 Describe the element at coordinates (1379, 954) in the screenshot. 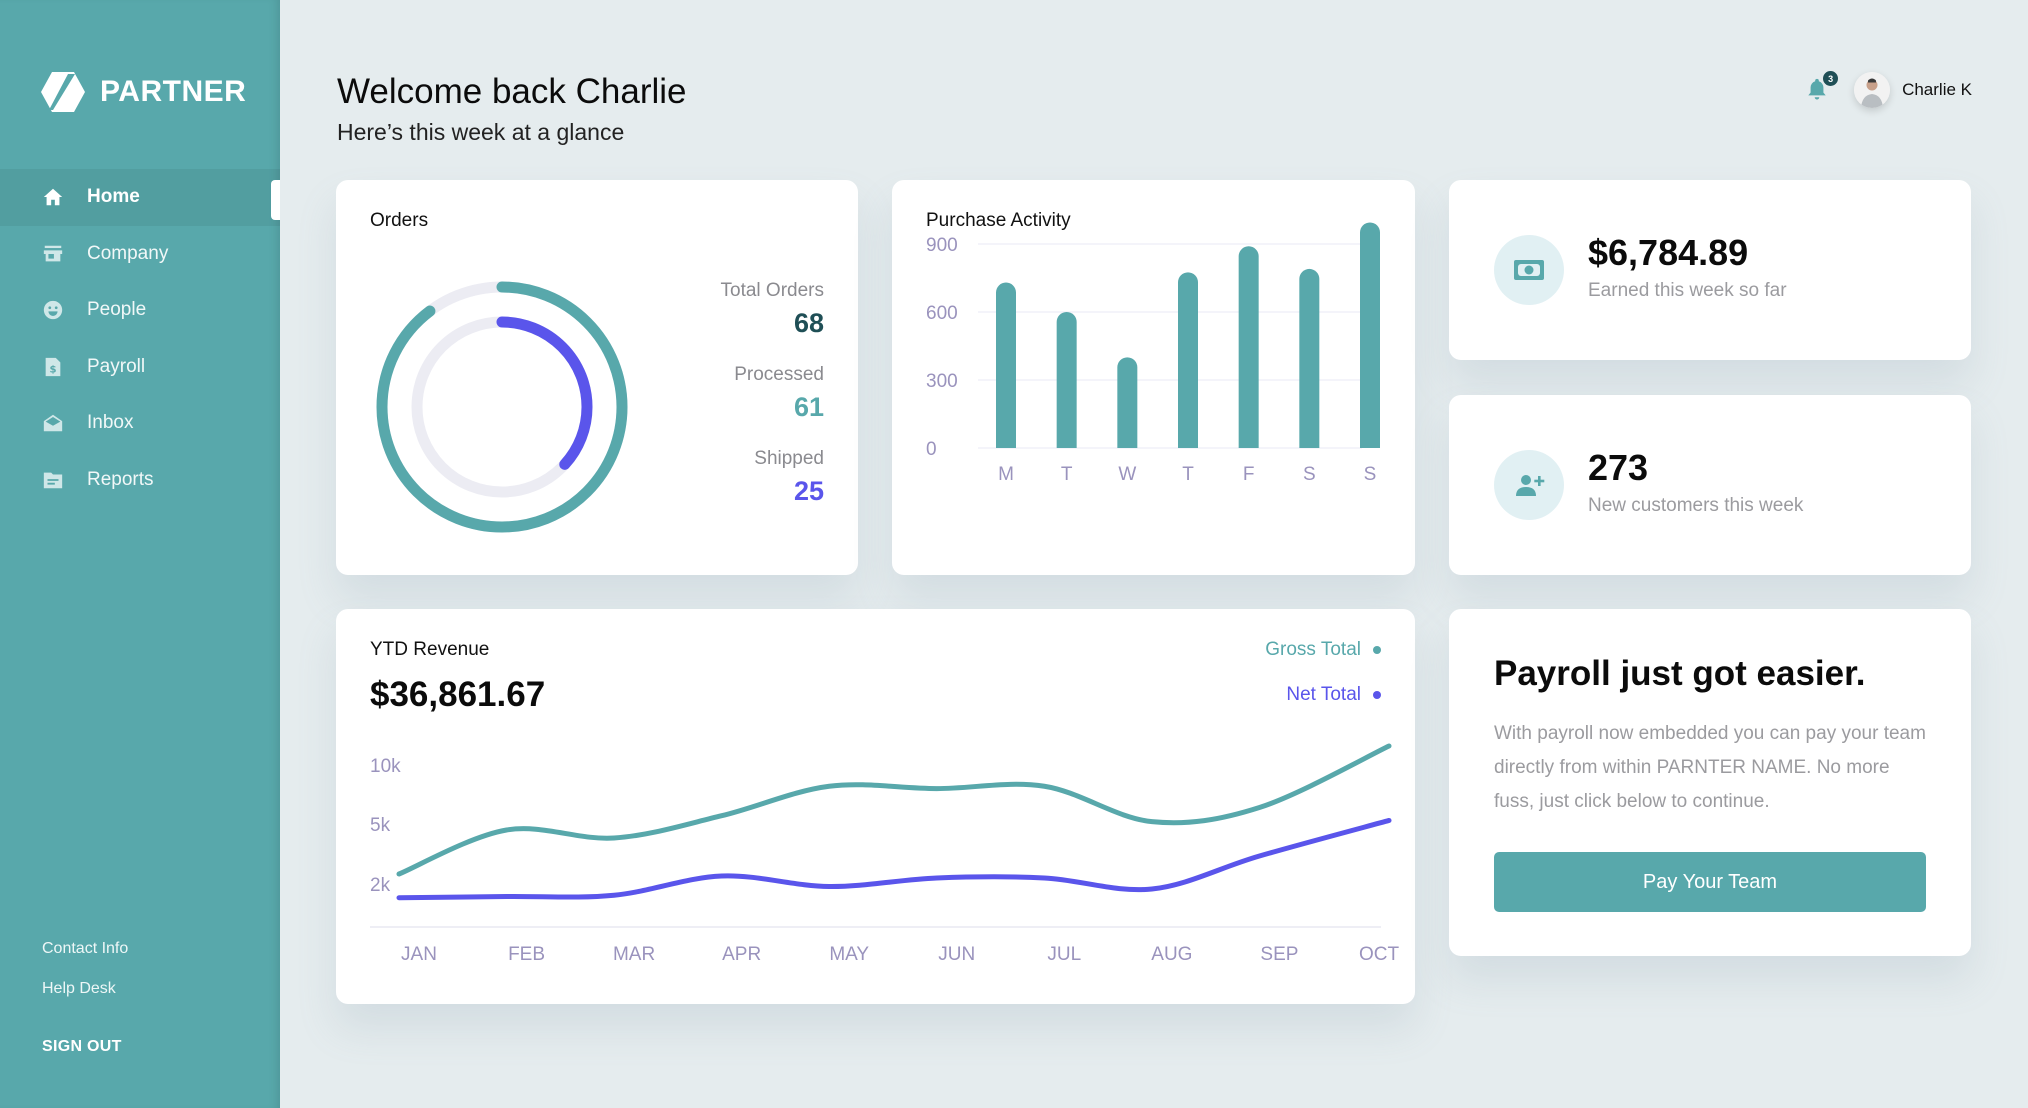

I see `x-tick-label: OCT` at that location.